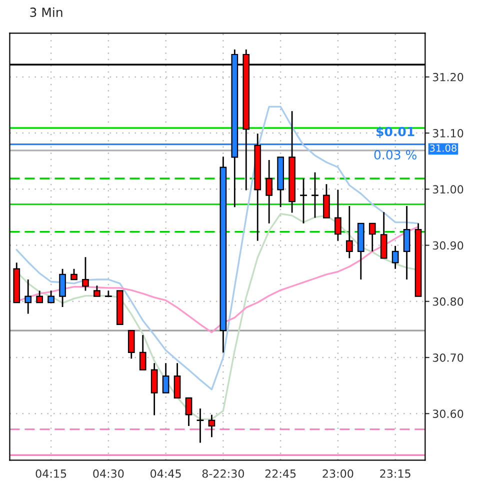 The height and width of the screenshot is (488, 487). What do you see at coordinates (223, 473) in the screenshot?
I see `x-tick-label: 8-22:30` at bounding box center [223, 473].